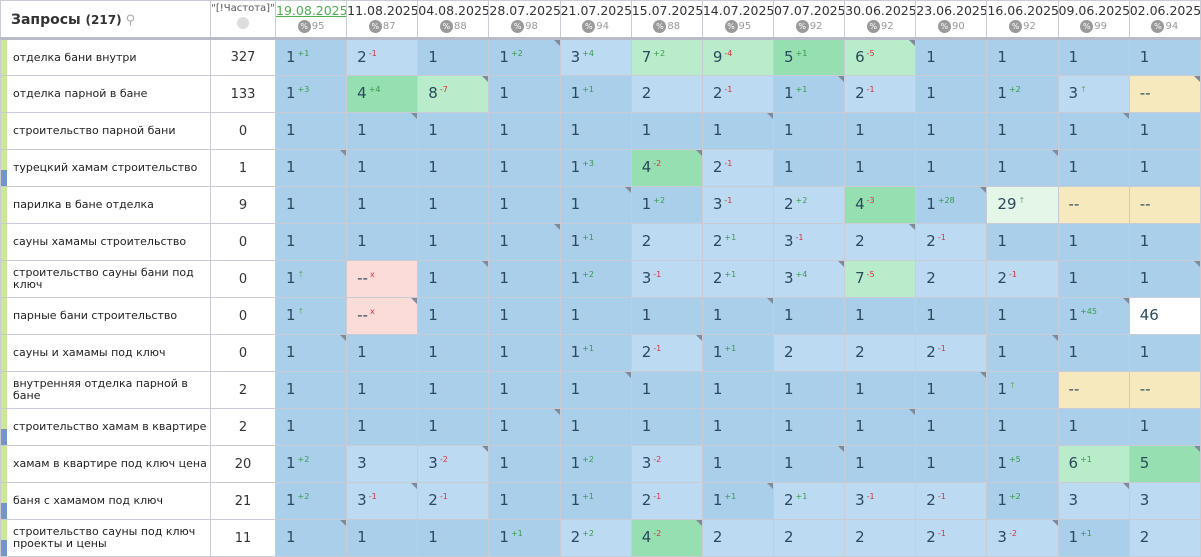 The height and width of the screenshot is (557, 1201). I want to click on date-column-header: 14.07.2025% 95, so click(737, 20).